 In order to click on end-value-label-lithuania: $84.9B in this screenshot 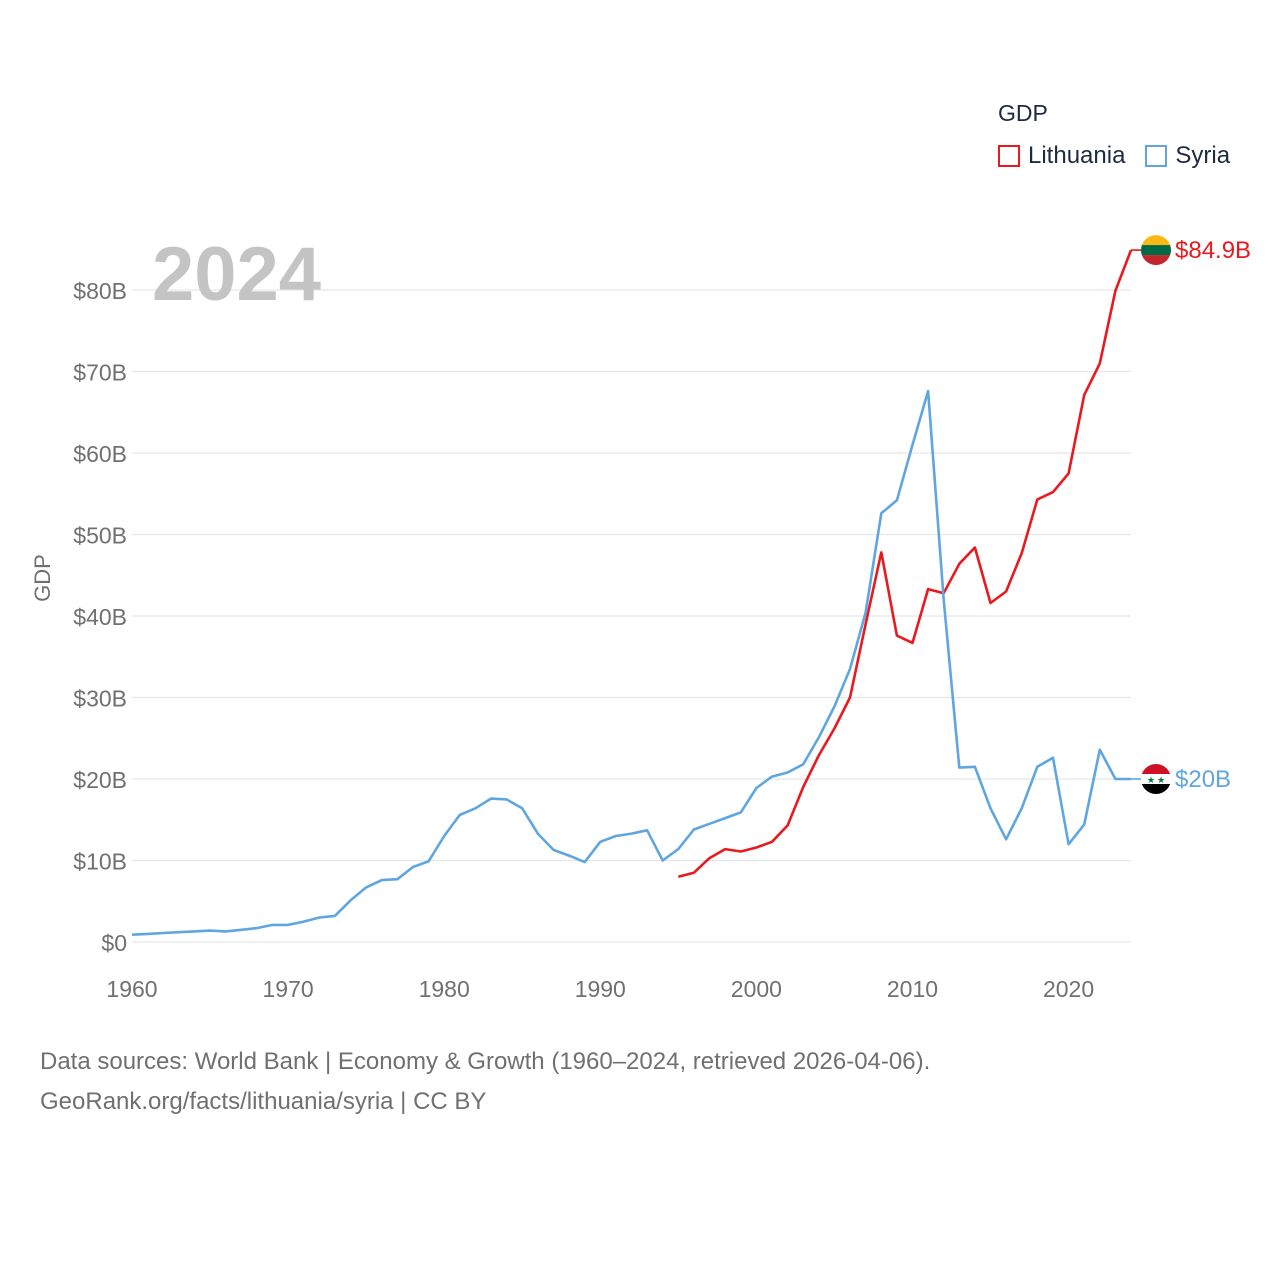, I will do `click(1213, 250)`.